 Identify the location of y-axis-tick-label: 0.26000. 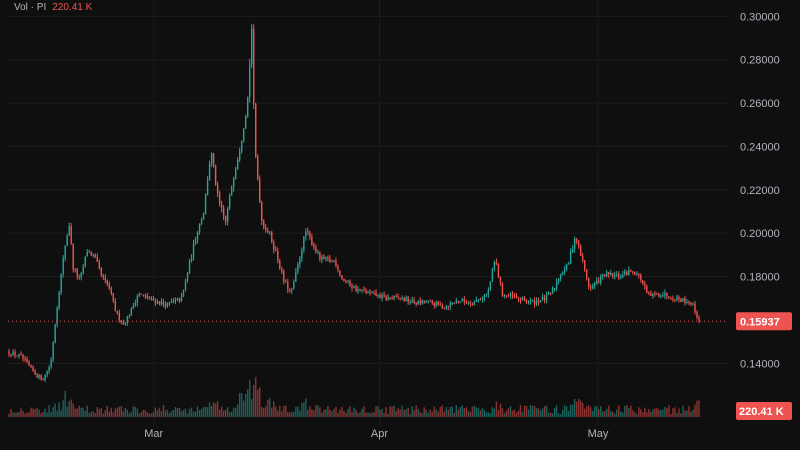
(760, 104).